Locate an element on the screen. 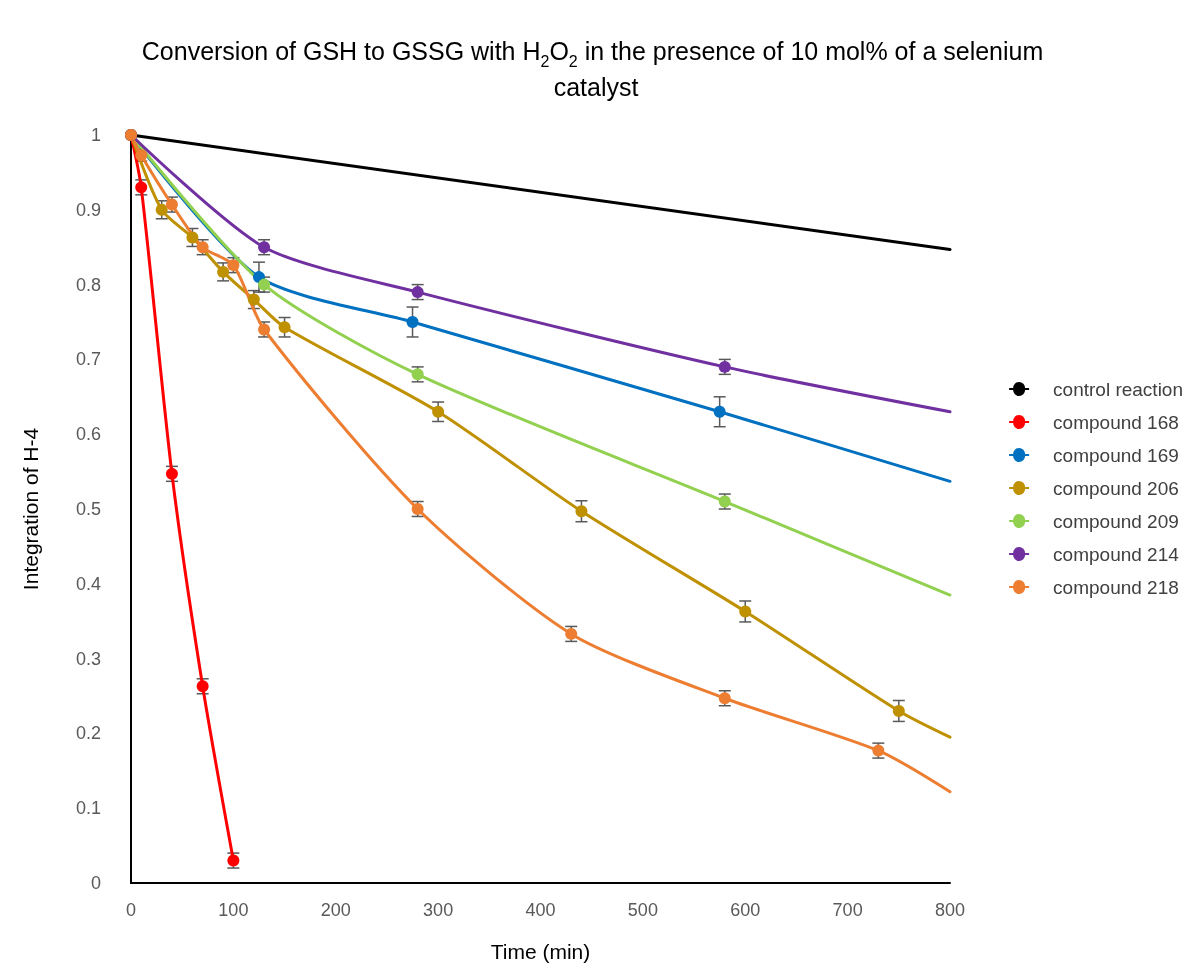 Image resolution: width=1192 pixels, height=976 pixels. legend-label: compound 209 is located at coordinates (1116, 521).